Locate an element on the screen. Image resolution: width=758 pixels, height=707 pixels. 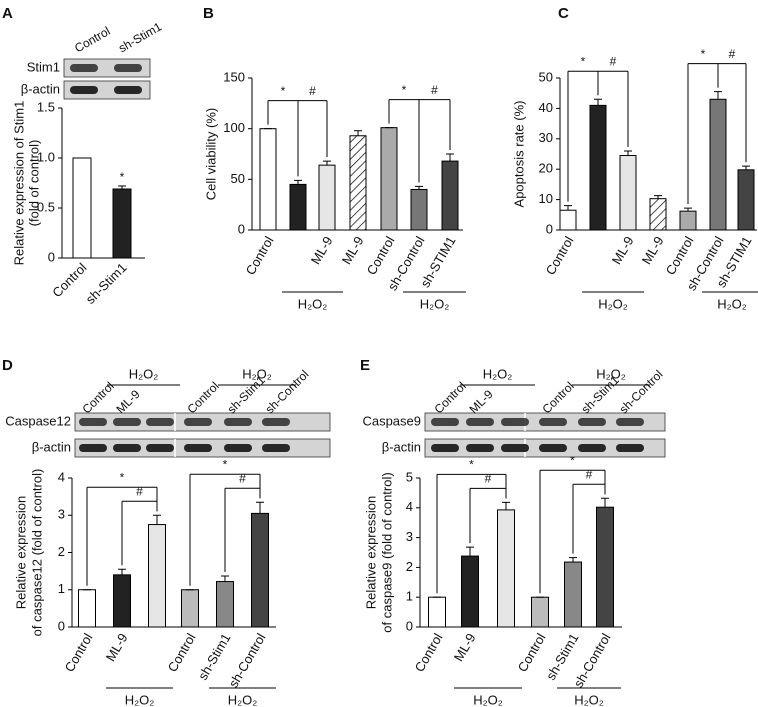
y-tick-label: 0.5 is located at coordinates (46, 206).